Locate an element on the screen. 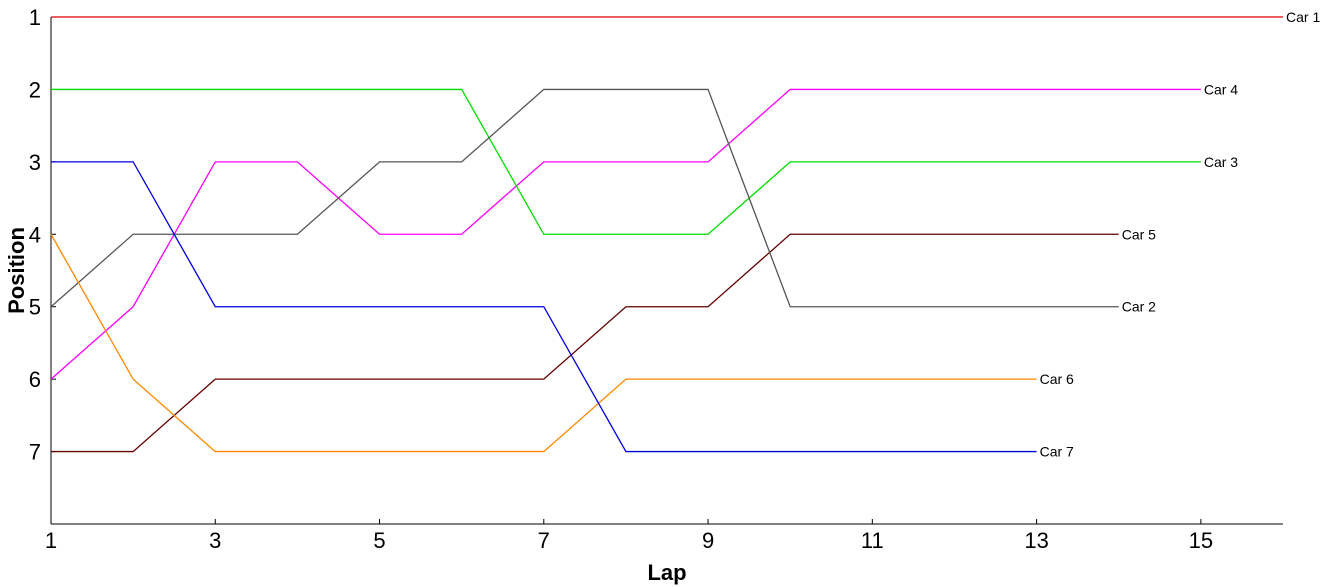 The height and width of the screenshot is (587, 1338). x-axis-title: Lap is located at coordinates (666, 572).